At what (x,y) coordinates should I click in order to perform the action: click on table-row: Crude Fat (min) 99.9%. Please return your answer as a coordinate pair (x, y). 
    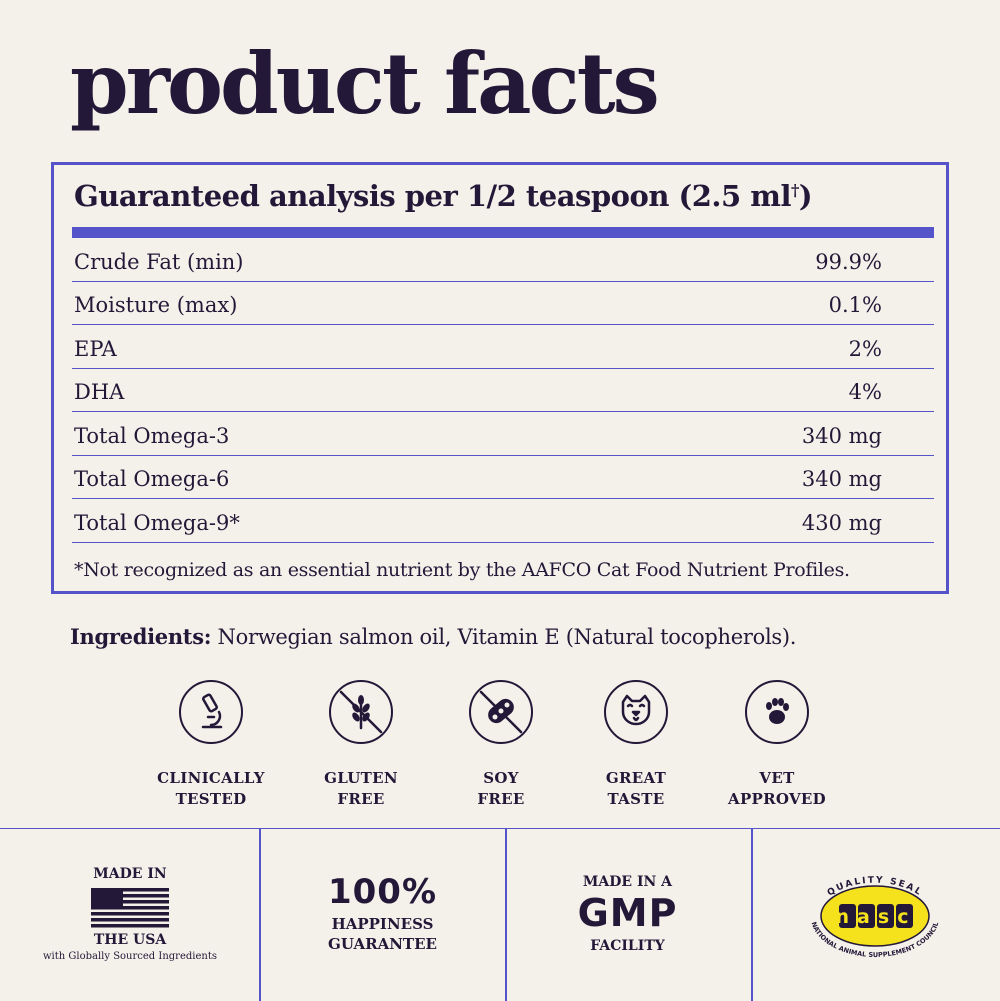
    Looking at the image, I should click on (503, 260).